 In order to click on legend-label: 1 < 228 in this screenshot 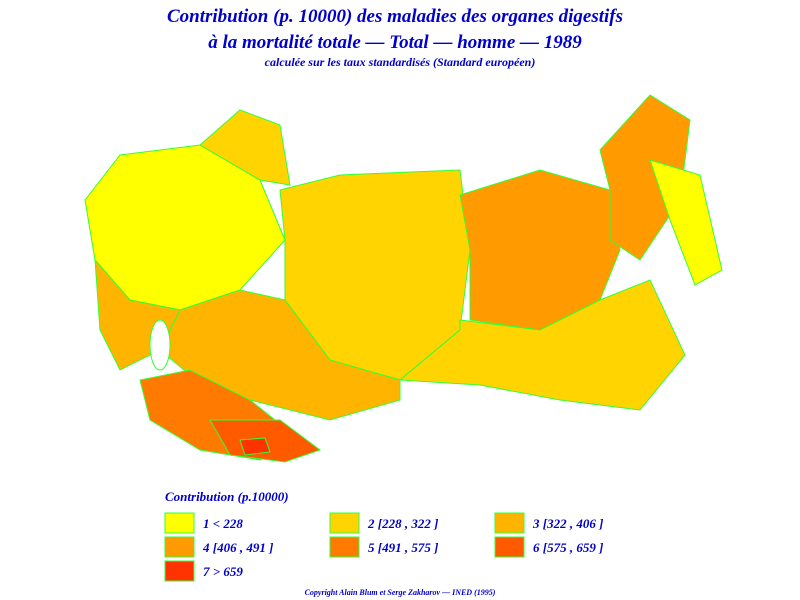, I will do `click(223, 523)`.